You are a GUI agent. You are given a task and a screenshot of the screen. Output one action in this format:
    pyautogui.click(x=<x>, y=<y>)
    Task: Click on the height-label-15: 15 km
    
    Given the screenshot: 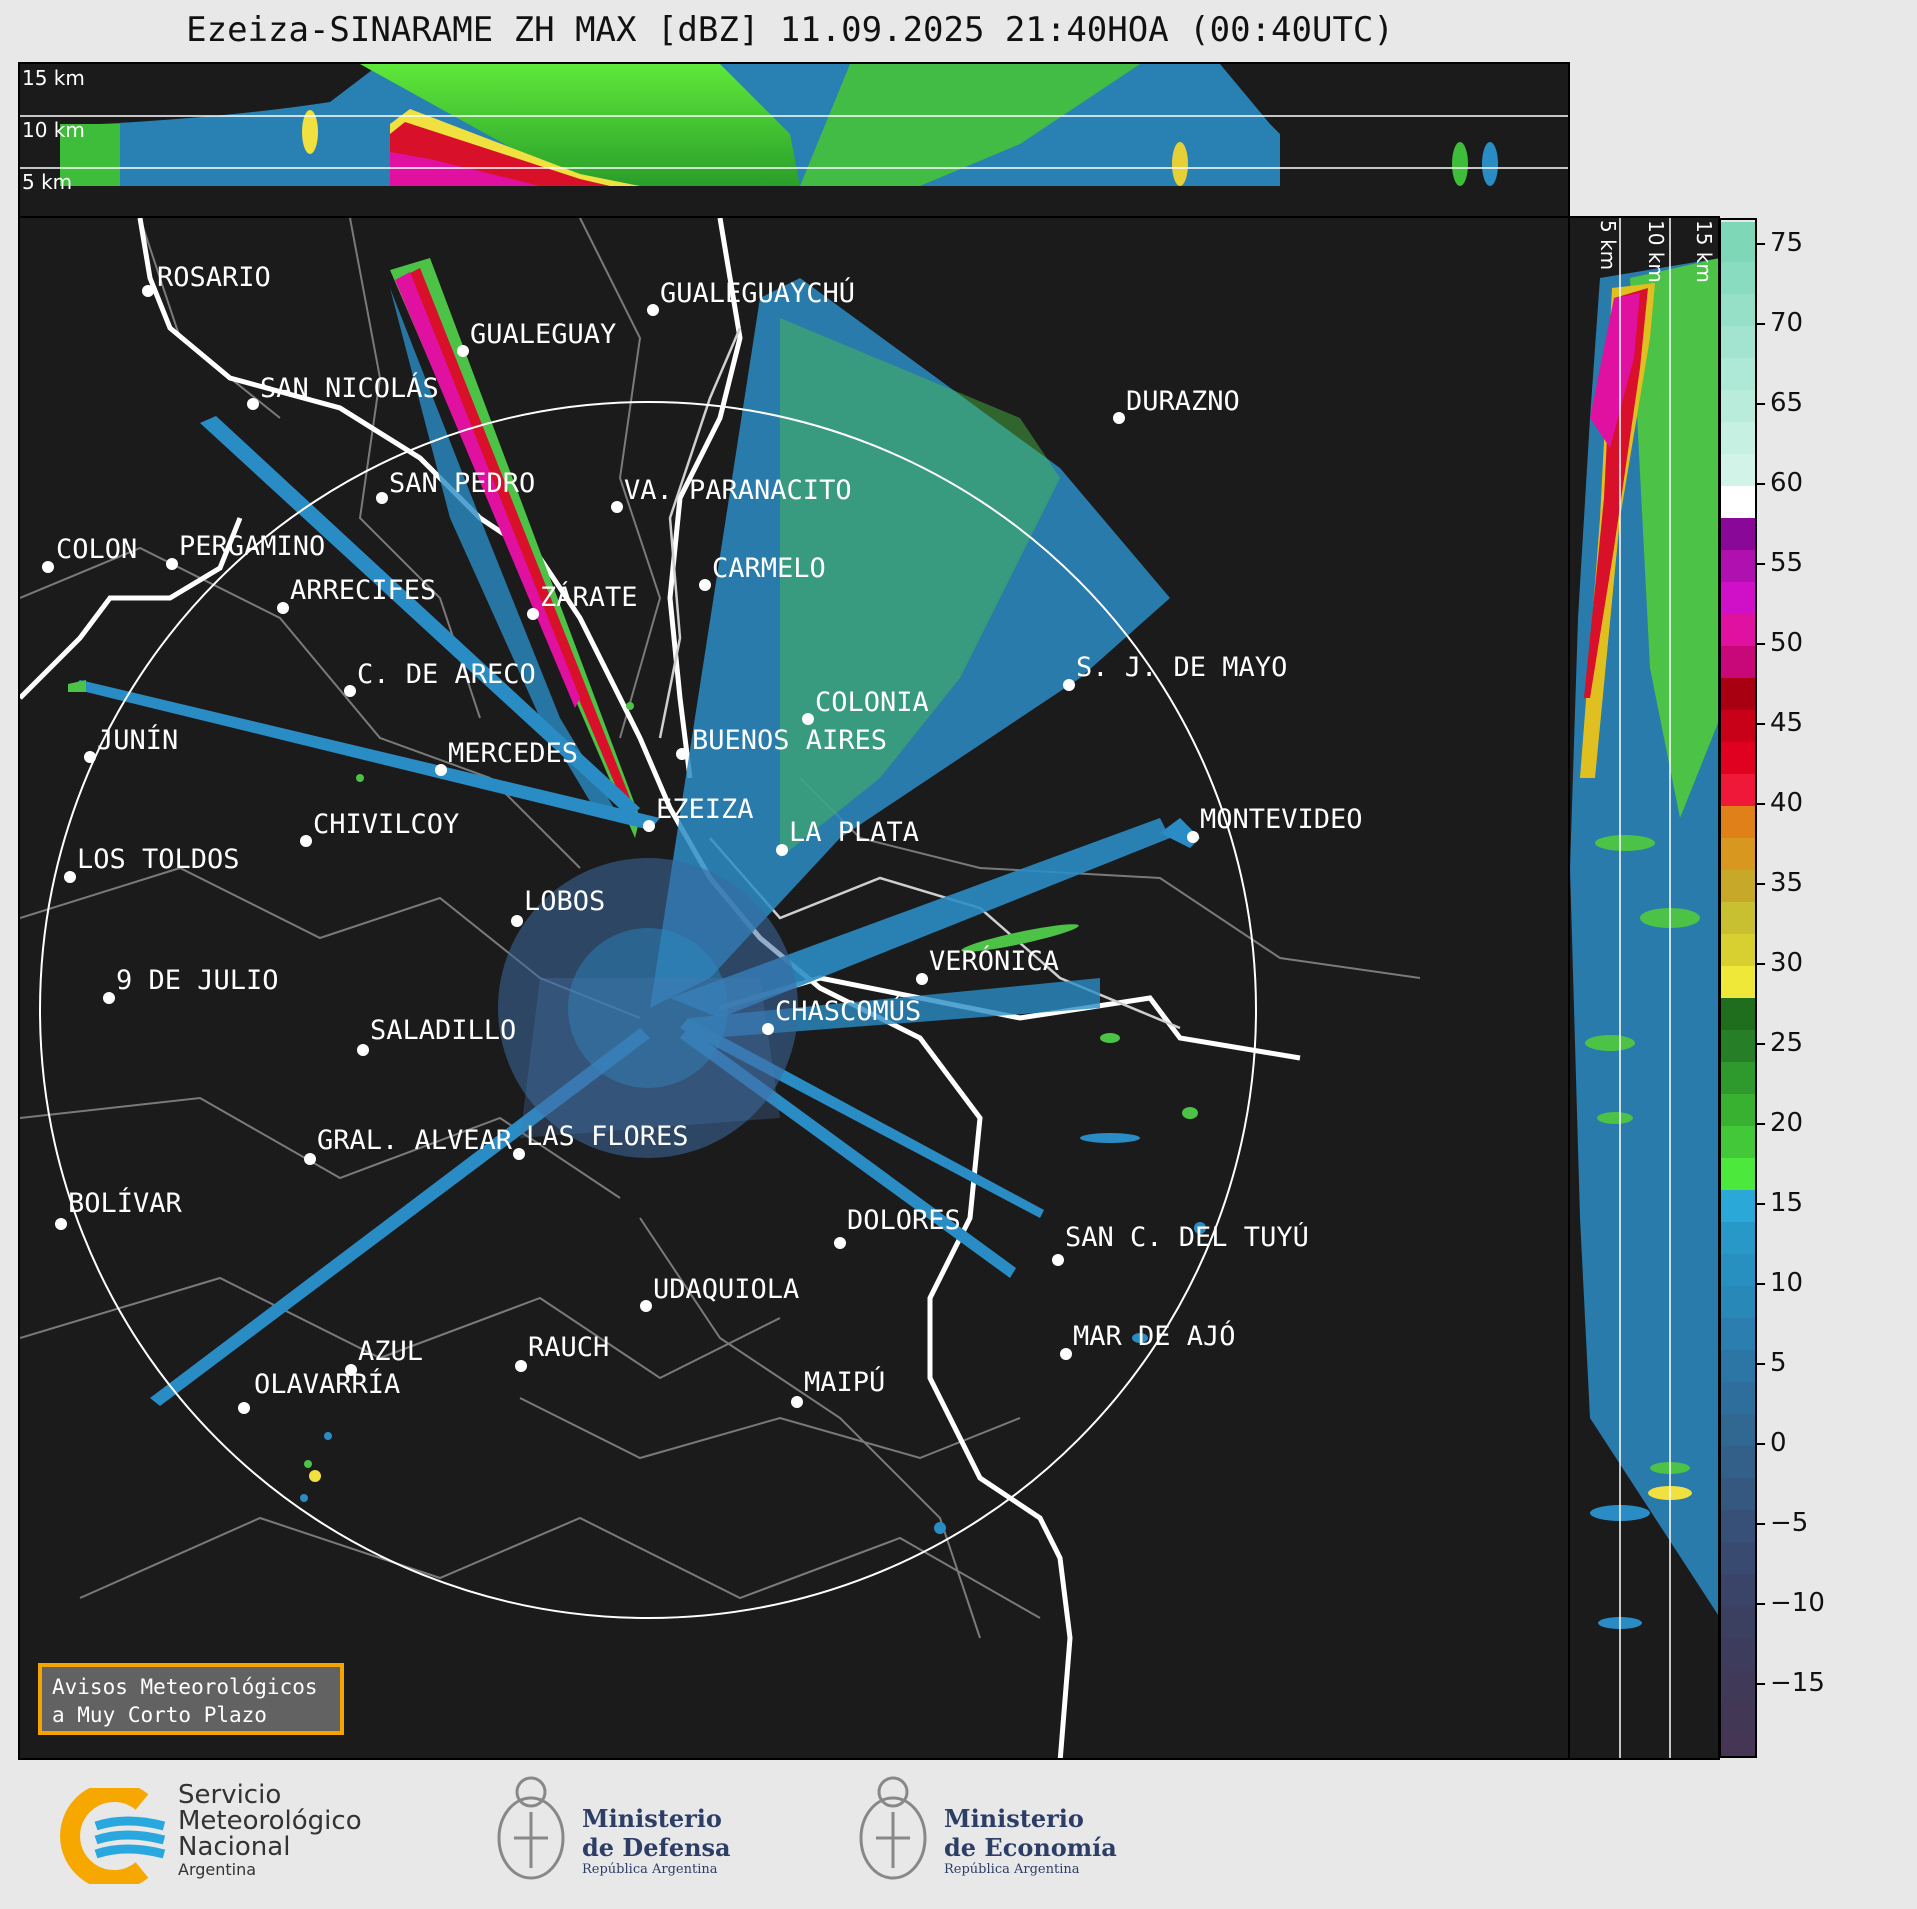 What is the action you would take?
    pyautogui.click(x=53, y=78)
    